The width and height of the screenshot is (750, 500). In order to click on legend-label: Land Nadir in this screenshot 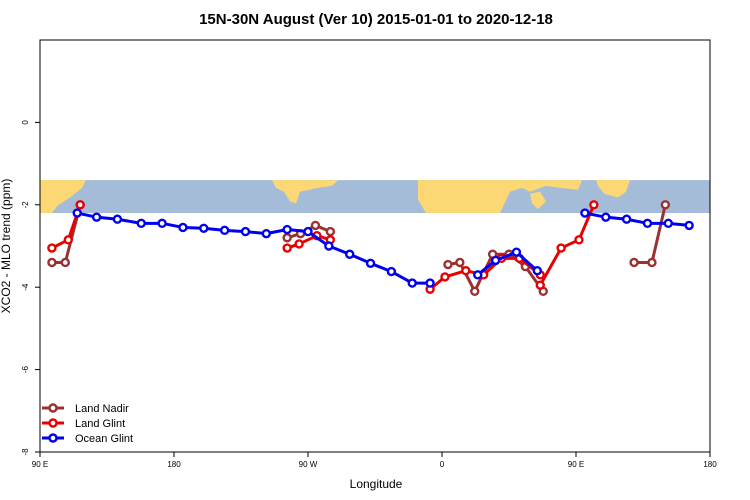, I will do `click(102, 409)`.